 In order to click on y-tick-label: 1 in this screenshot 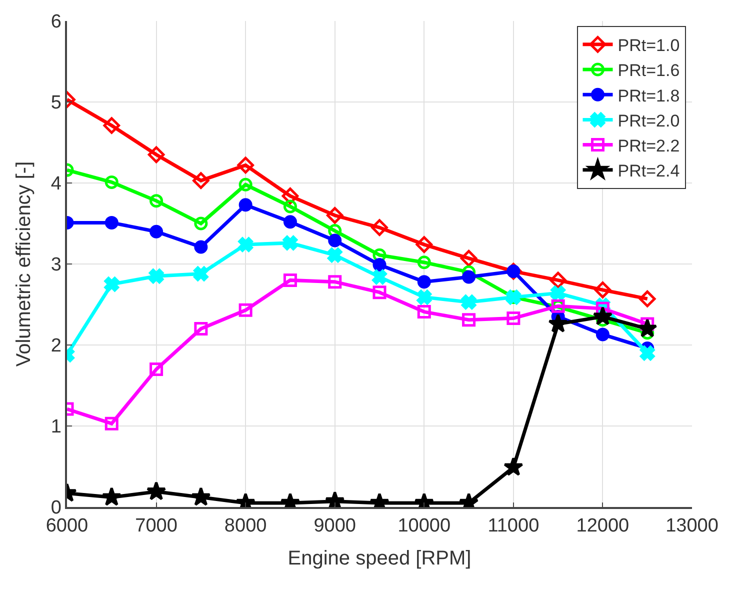, I will do `click(56, 427)`.